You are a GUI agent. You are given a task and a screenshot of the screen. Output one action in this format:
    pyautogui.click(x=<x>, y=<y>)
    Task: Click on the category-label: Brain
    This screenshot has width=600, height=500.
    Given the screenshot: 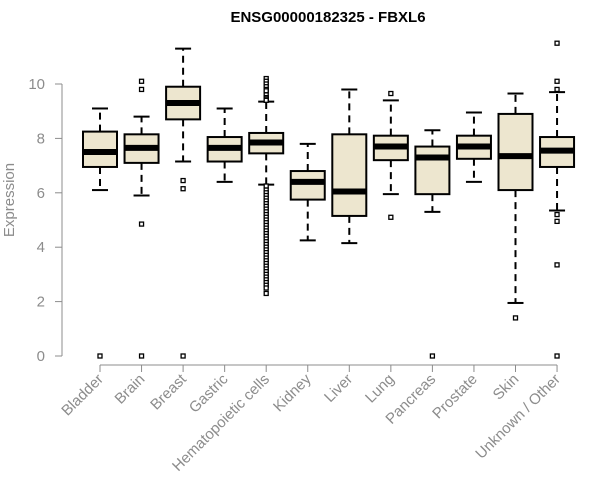 What is the action you would take?
    pyautogui.click(x=130, y=389)
    